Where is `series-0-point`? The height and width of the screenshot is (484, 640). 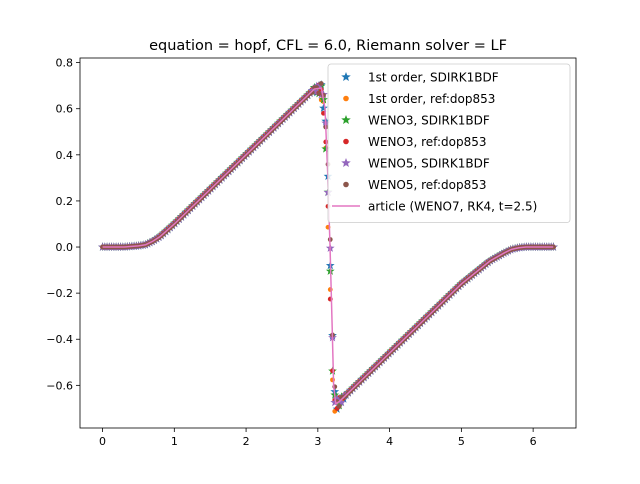 series-0-point is located at coordinates (323, 107).